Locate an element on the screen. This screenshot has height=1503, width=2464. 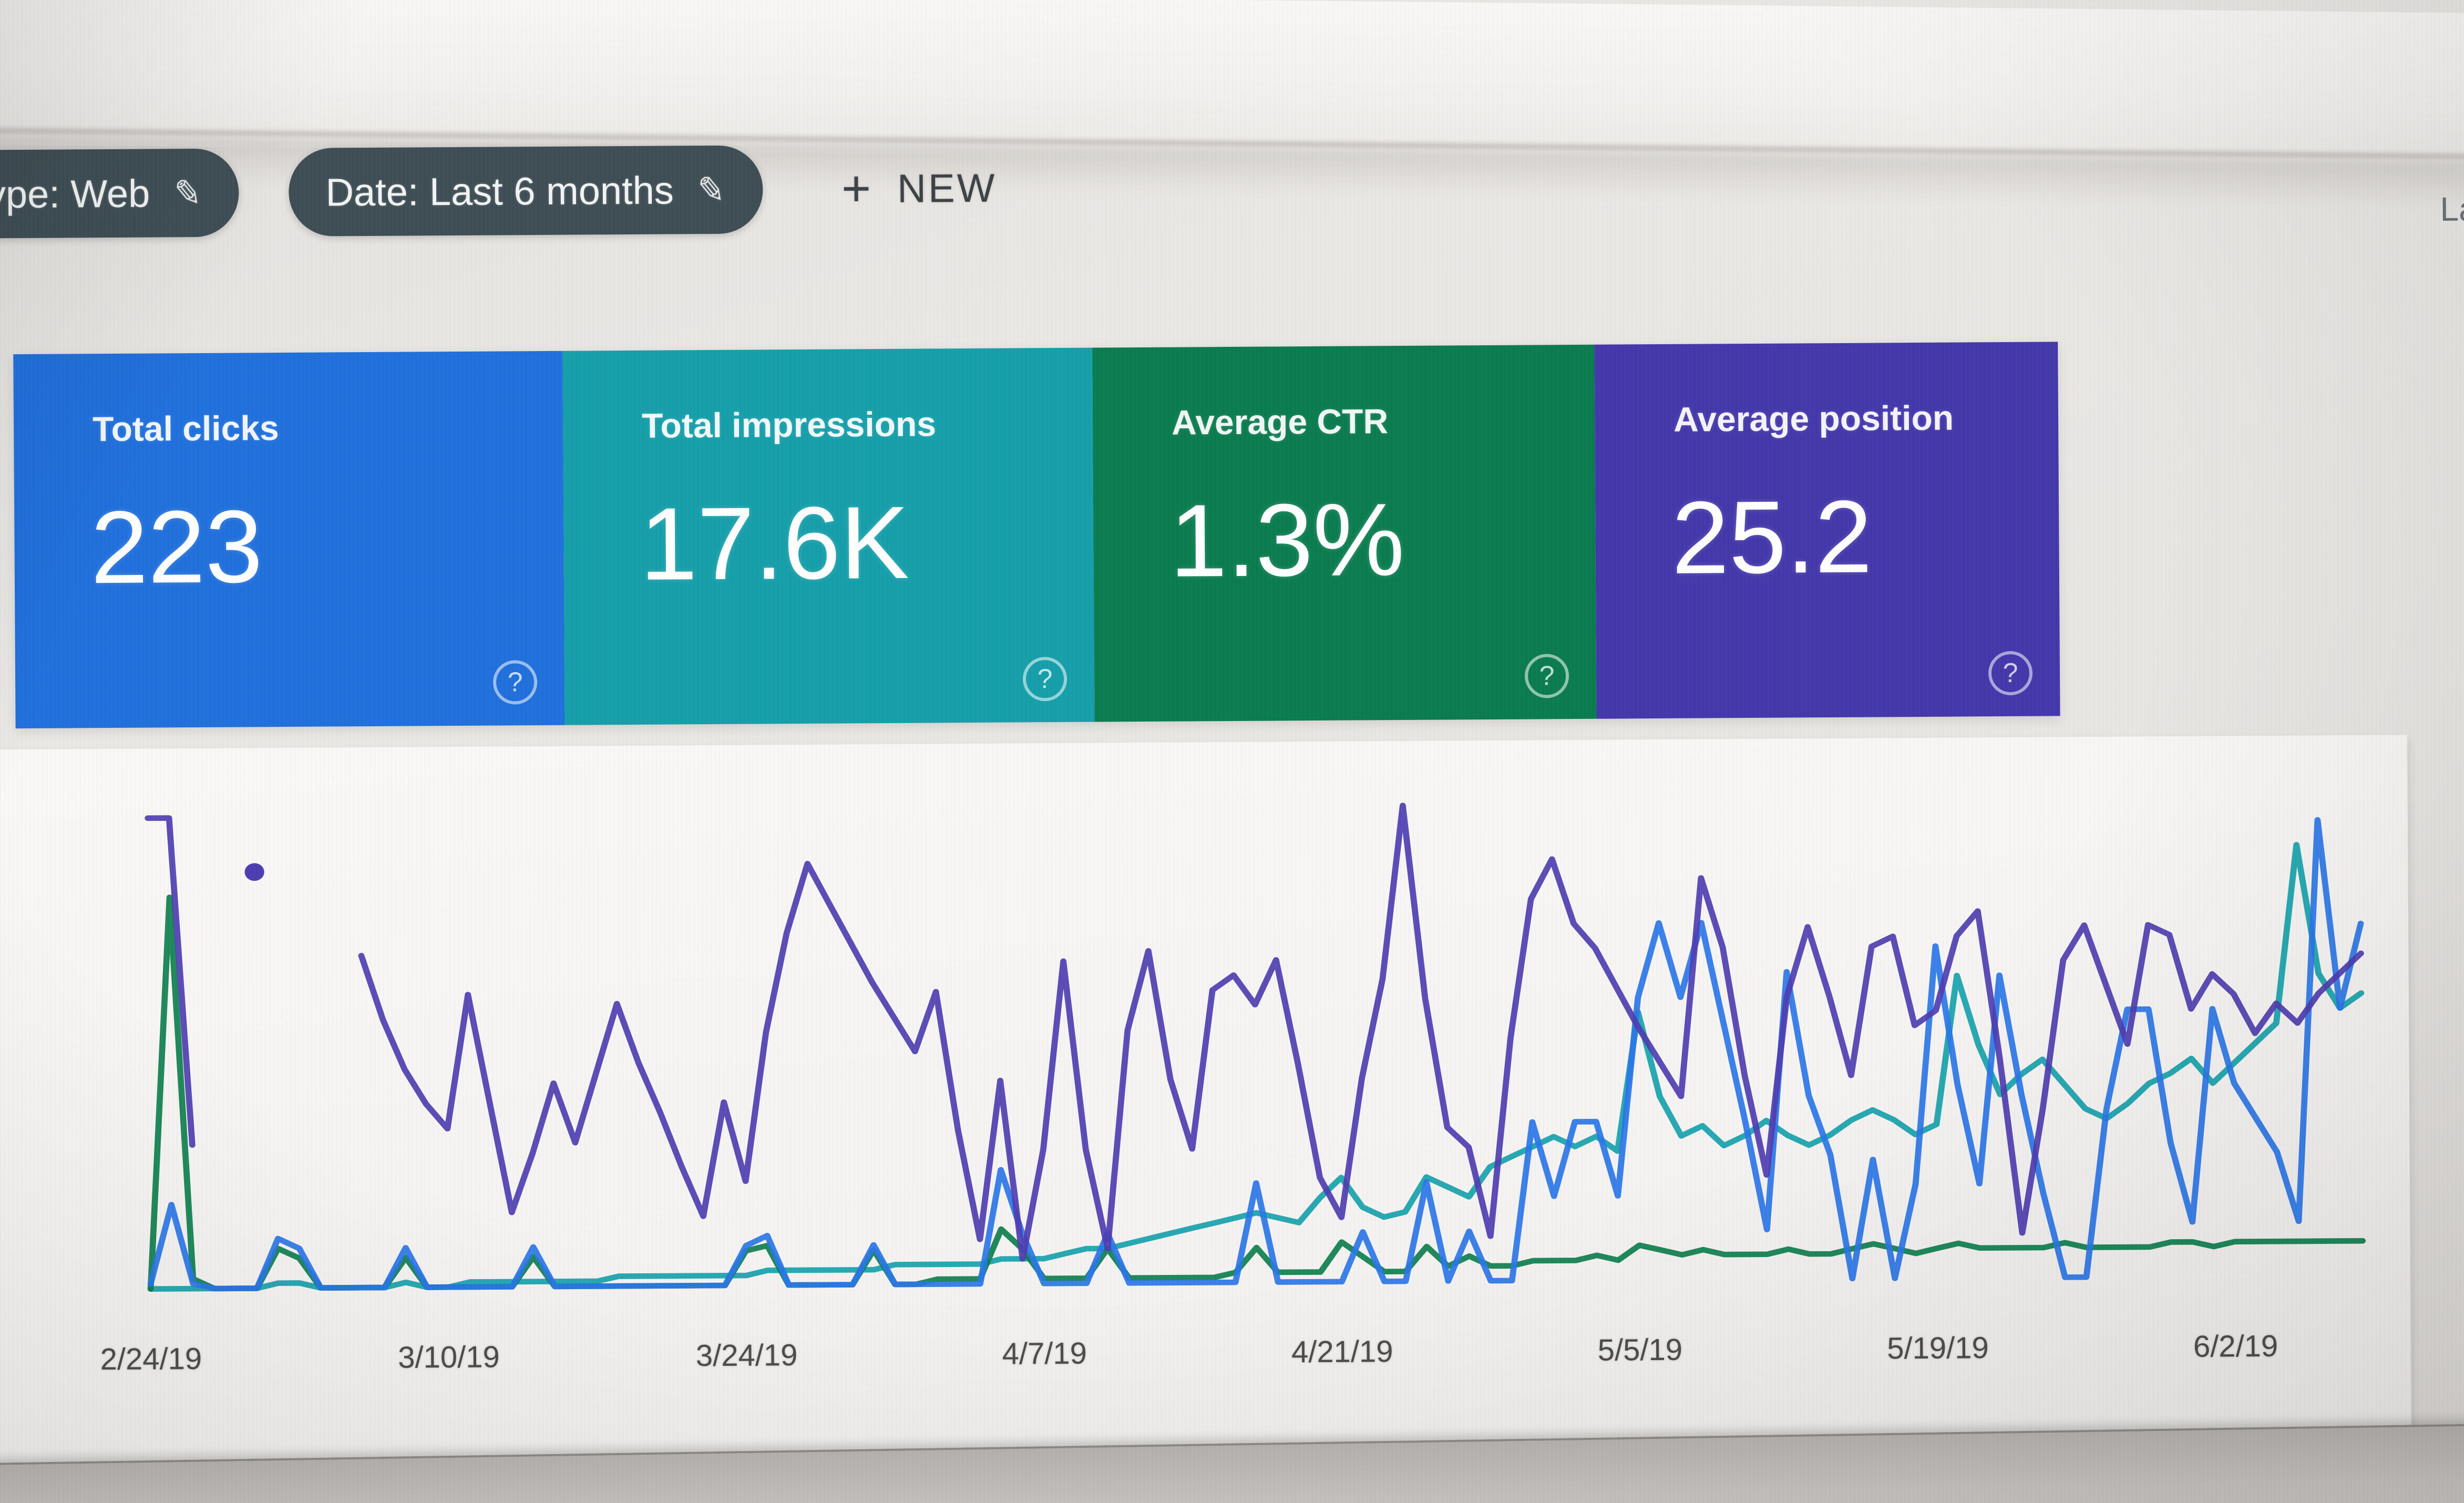
metric-value: 25.2 is located at coordinates (1772, 537).